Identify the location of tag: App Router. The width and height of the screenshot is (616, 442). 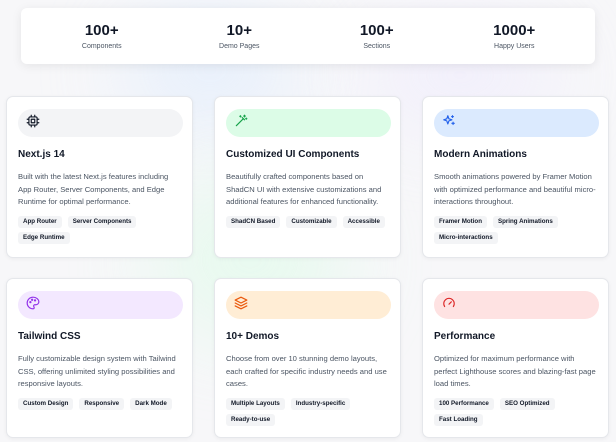
(40, 221).